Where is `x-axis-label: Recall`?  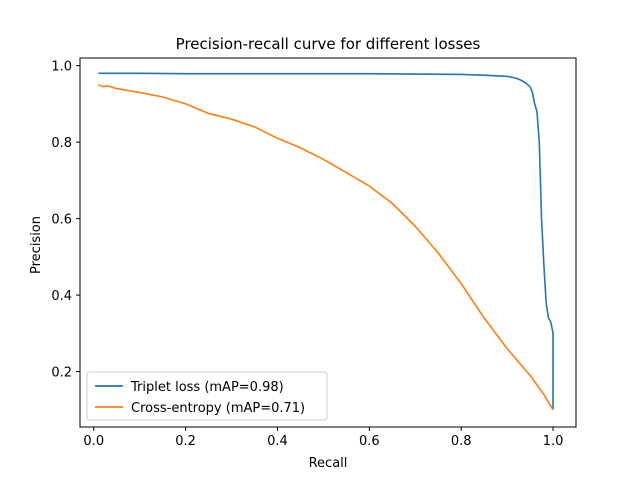
x-axis-label: Recall is located at coordinates (328, 463).